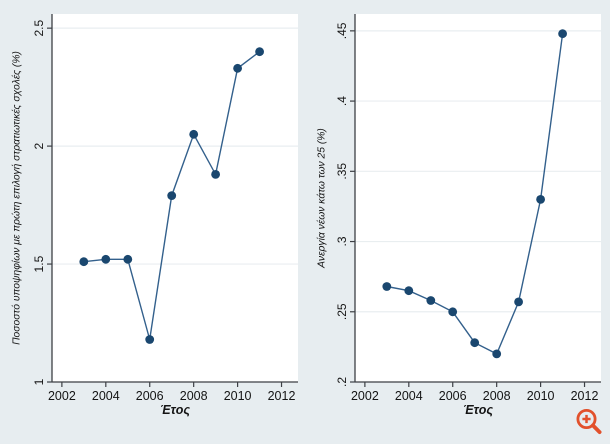  I want to click on zoom-in-icon, so click(589, 421).